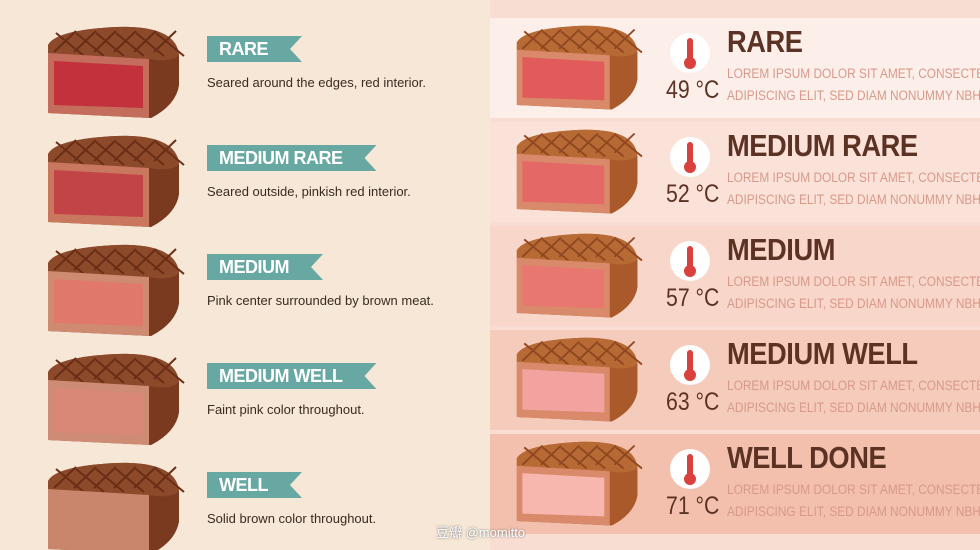 The width and height of the screenshot is (980, 550). Describe the element at coordinates (292, 158) in the screenshot. I see `doneness-ribbon: MEDIUM RARE` at that location.